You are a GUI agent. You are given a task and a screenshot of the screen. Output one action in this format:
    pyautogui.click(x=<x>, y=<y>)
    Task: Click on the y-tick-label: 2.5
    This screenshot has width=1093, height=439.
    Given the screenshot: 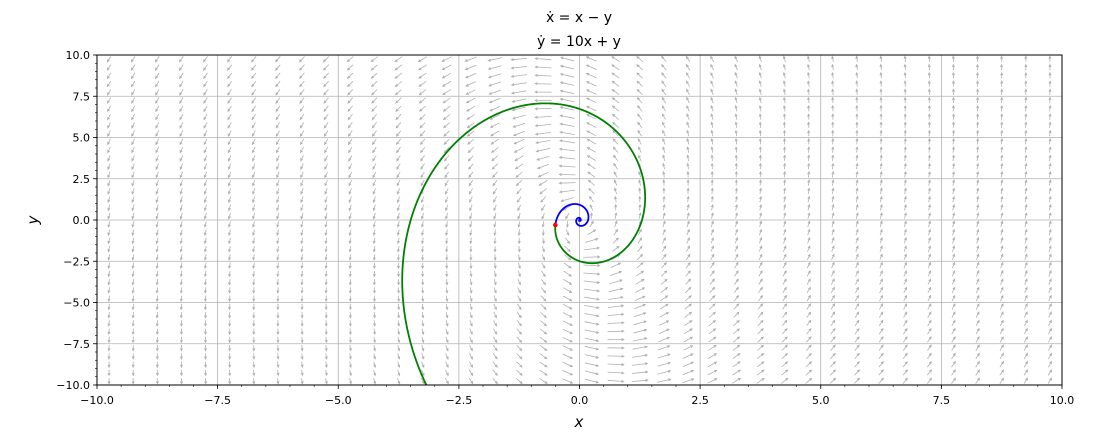 What is the action you would take?
    pyautogui.click(x=82, y=179)
    